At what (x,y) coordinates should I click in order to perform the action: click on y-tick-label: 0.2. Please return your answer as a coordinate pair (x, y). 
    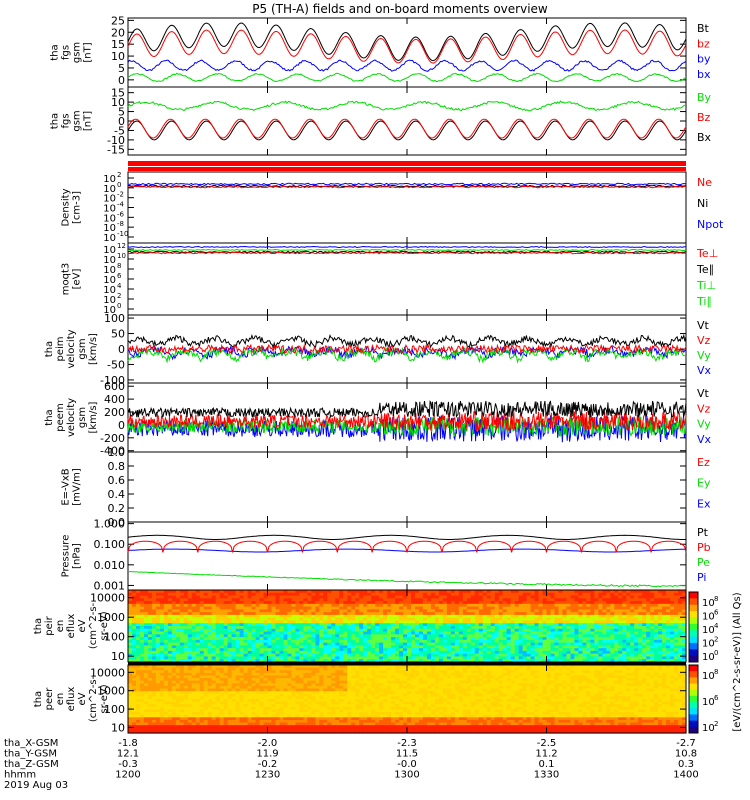
    Looking at the image, I should click on (117, 508).